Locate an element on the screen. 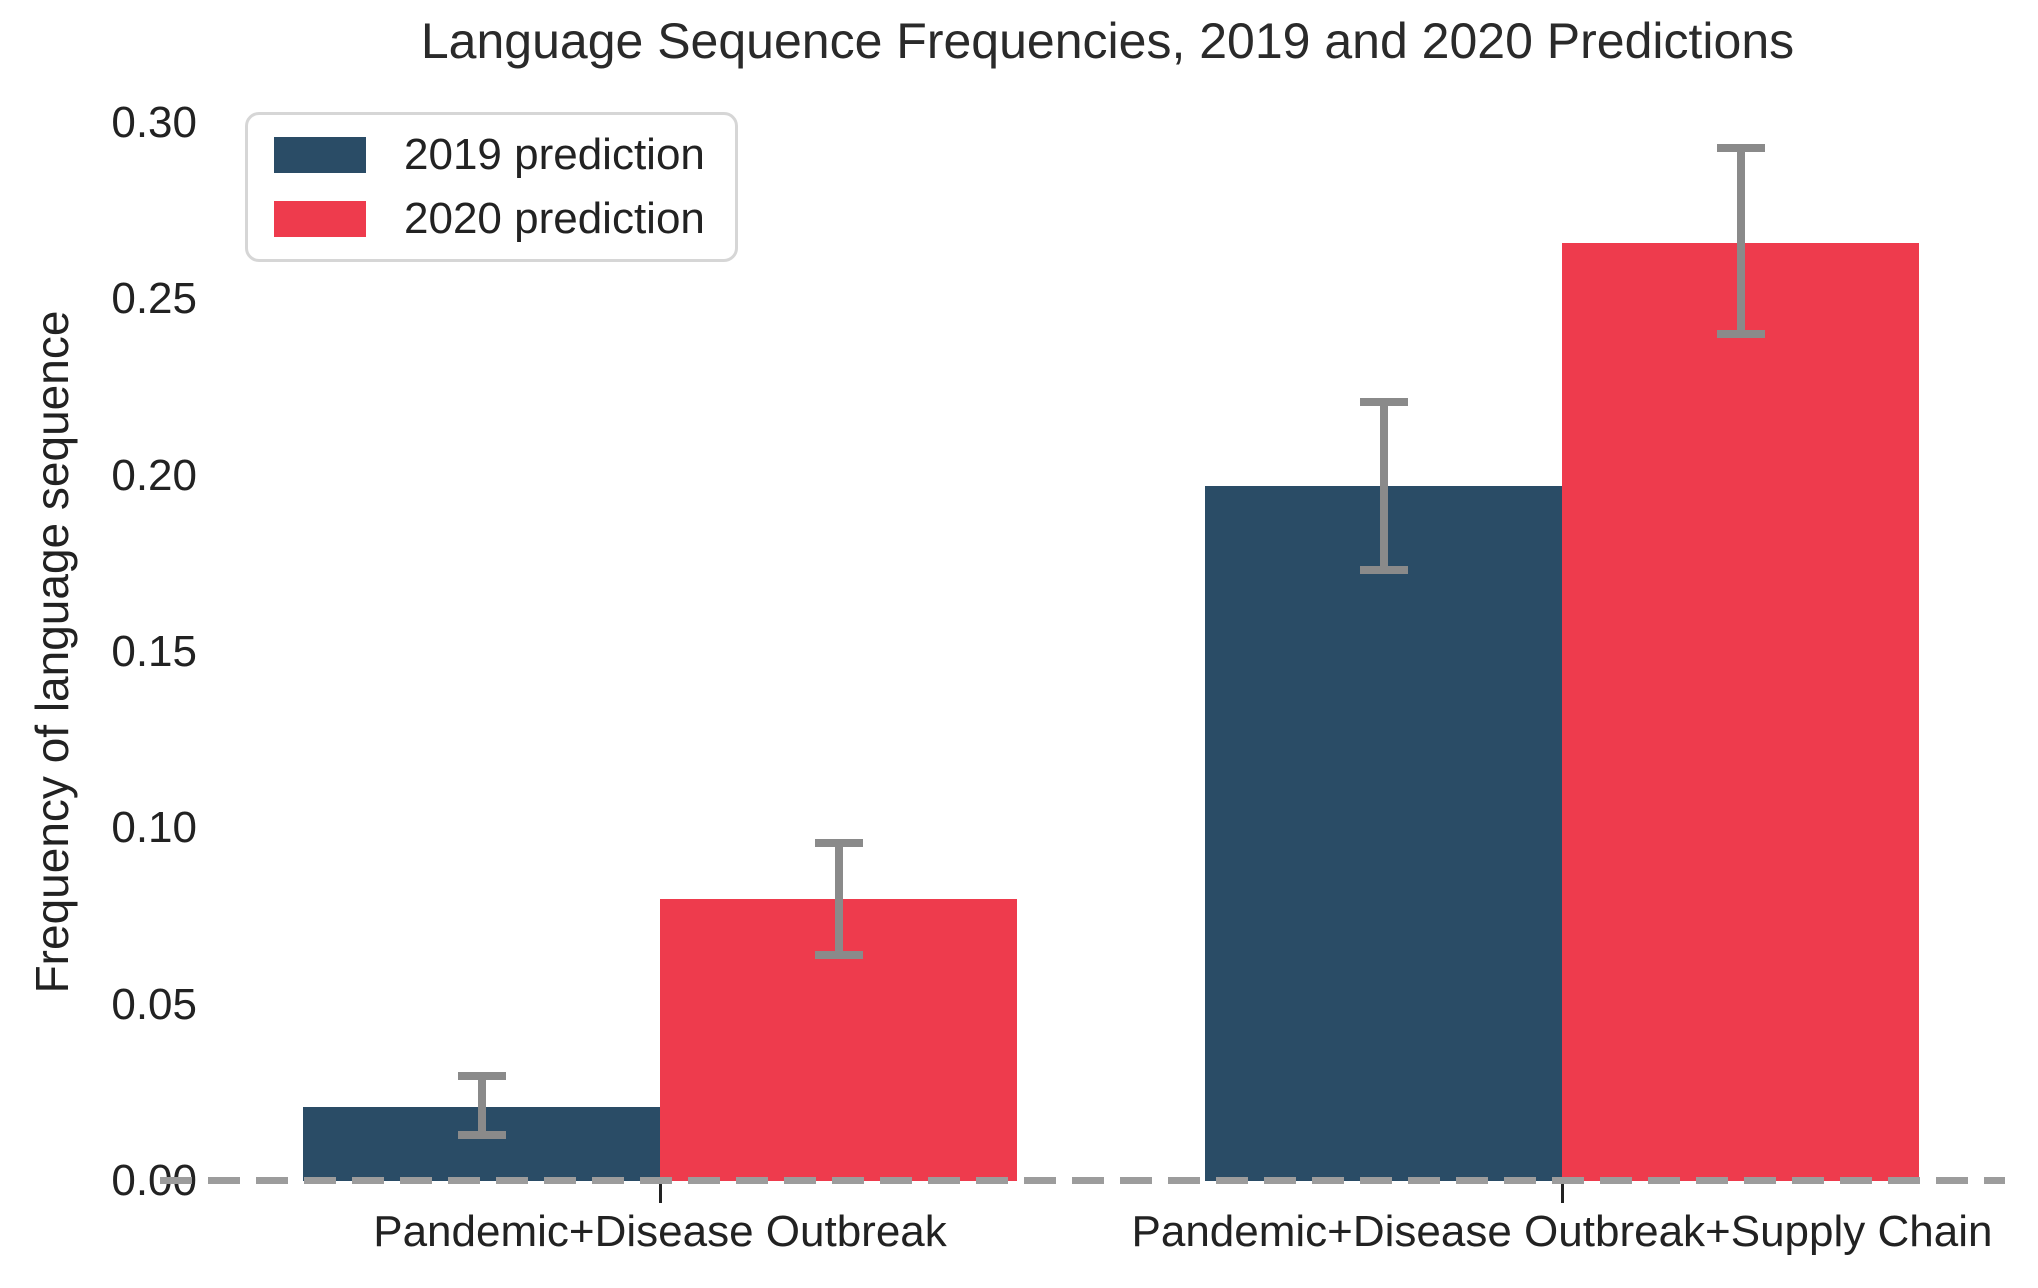 This screenshot has height=1288, width=2038. y-tick-label: 0.15 is located at coordinates (154, 651).